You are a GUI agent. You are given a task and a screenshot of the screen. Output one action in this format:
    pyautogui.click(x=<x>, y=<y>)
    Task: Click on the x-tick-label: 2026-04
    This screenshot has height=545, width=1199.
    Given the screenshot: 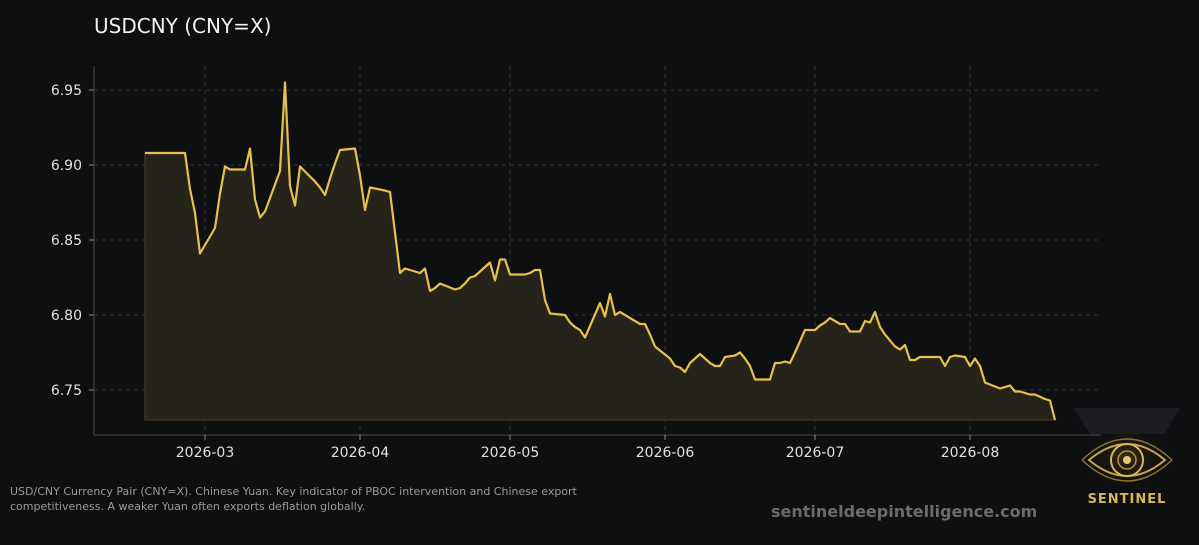 What is the action you would take?
    pyautogui.click(x=360, y=453)
    